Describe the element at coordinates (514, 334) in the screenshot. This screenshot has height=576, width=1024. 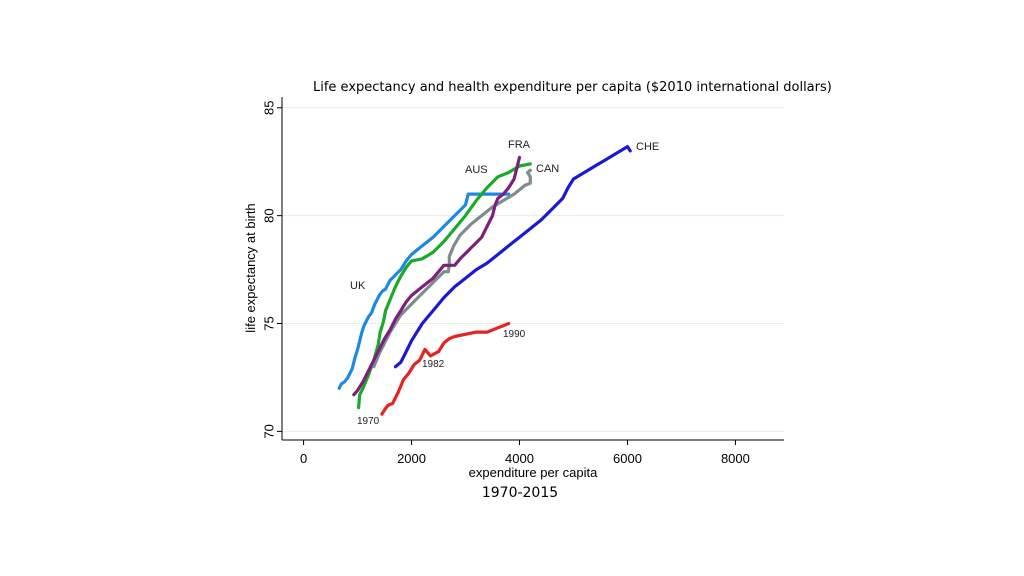
I see `year-label-1990: 1990` at that location.